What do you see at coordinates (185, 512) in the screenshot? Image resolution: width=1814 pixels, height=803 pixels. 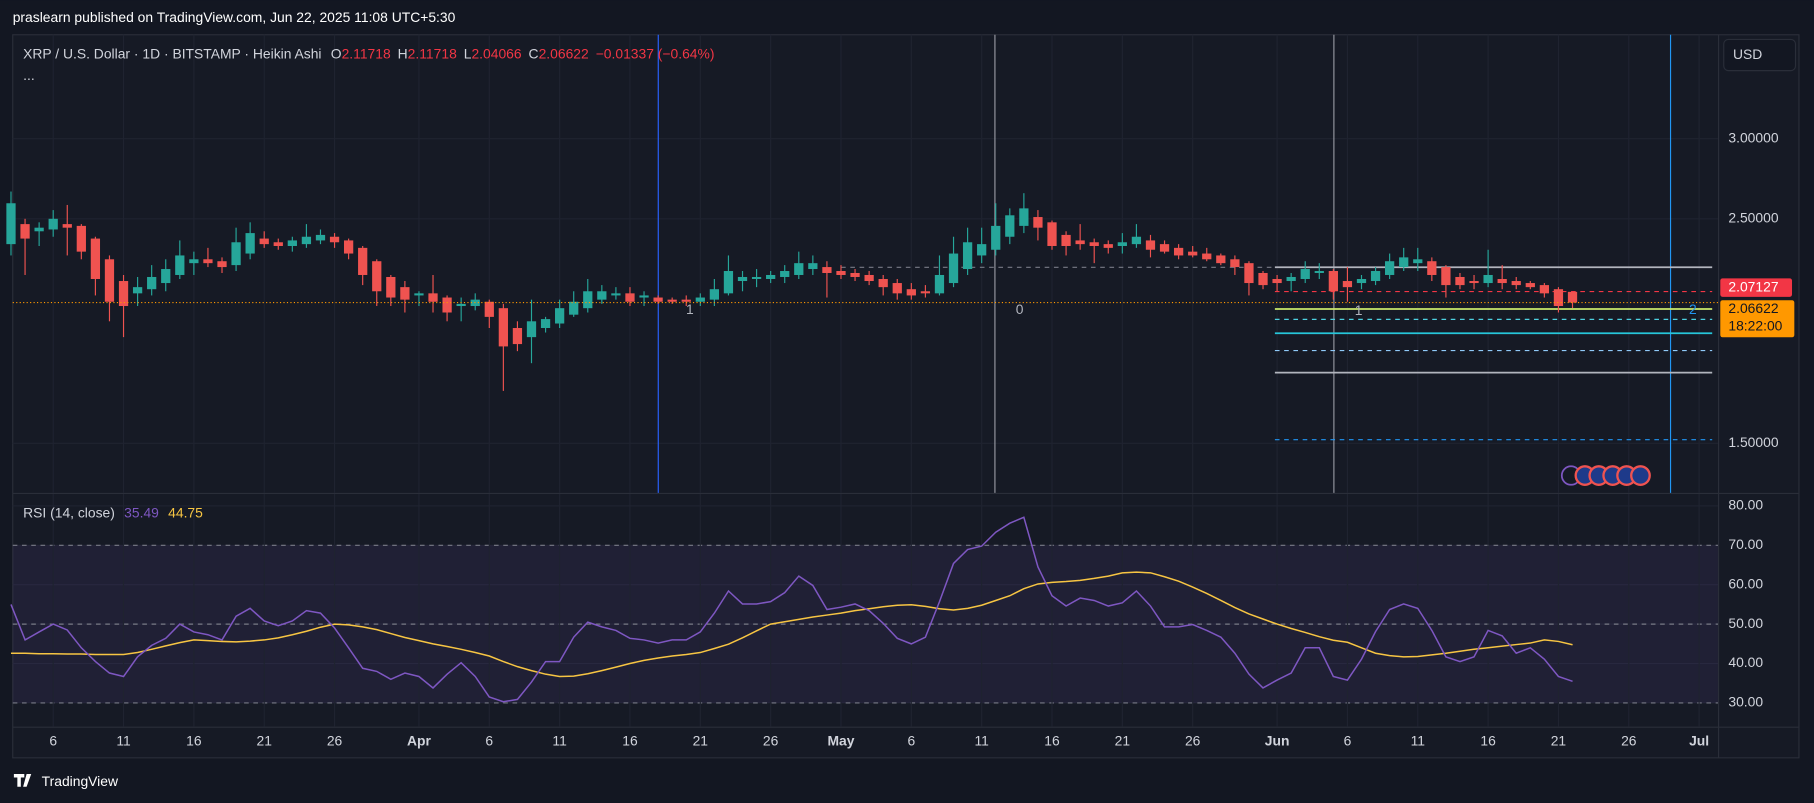 I see `rsi-ma-value: 44.75` at bounding box center [185, 512].